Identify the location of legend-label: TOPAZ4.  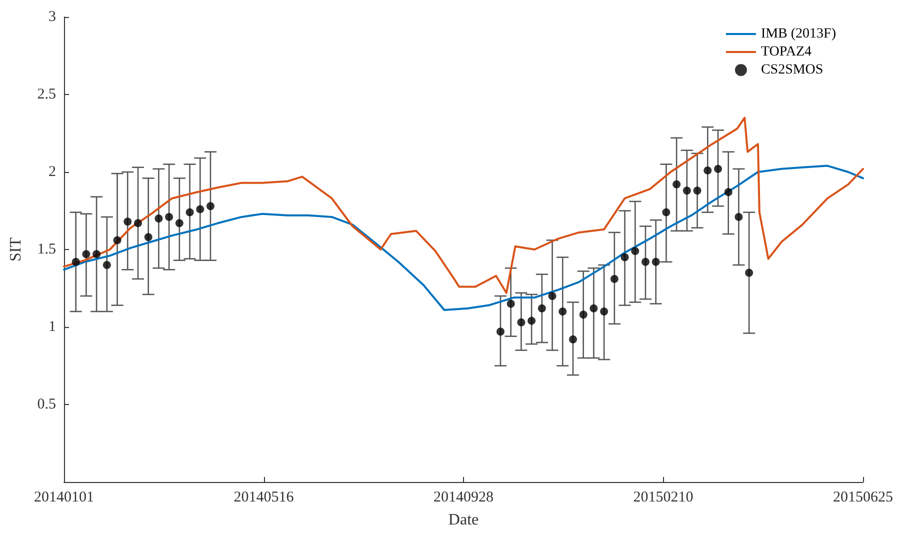
(786, 52).